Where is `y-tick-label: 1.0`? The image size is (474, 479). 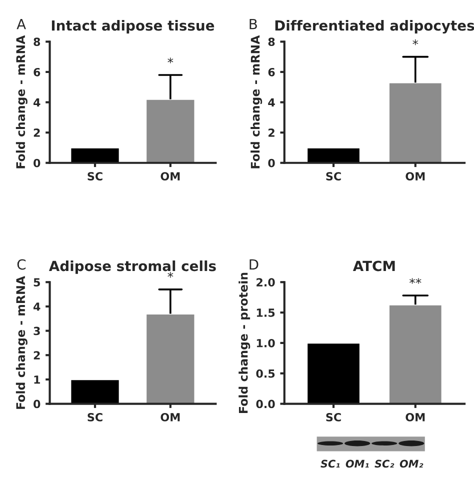 y-tick-label: 1.0 is located at coordinates (265, 343).